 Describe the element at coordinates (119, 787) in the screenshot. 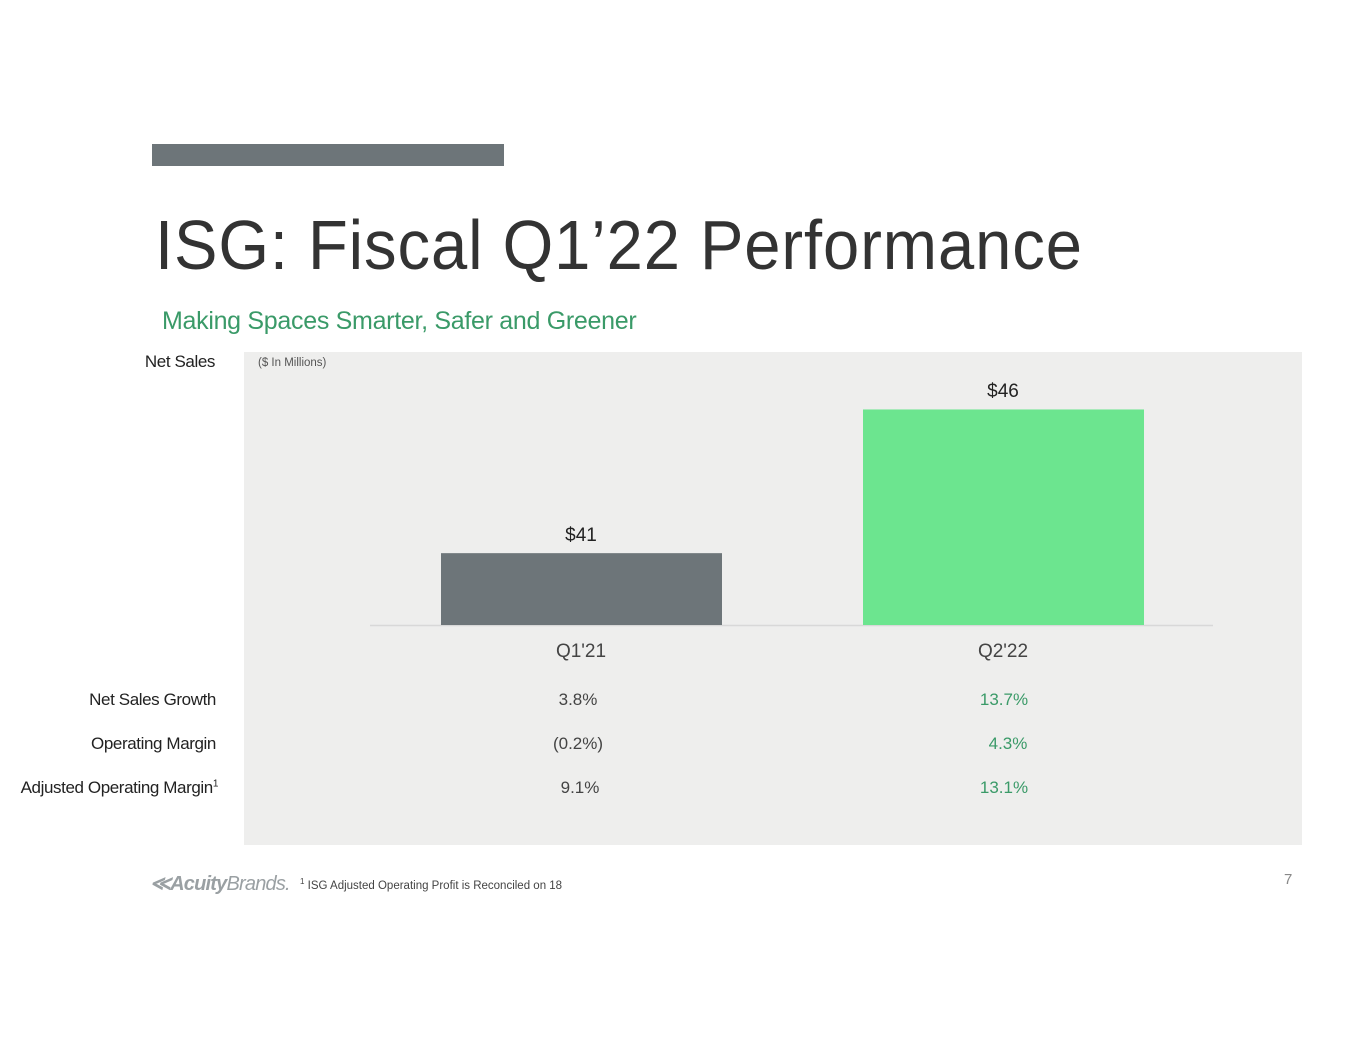

I see `label-adjusted-operating-margin: Adjusted Operating Margin1` at that location.